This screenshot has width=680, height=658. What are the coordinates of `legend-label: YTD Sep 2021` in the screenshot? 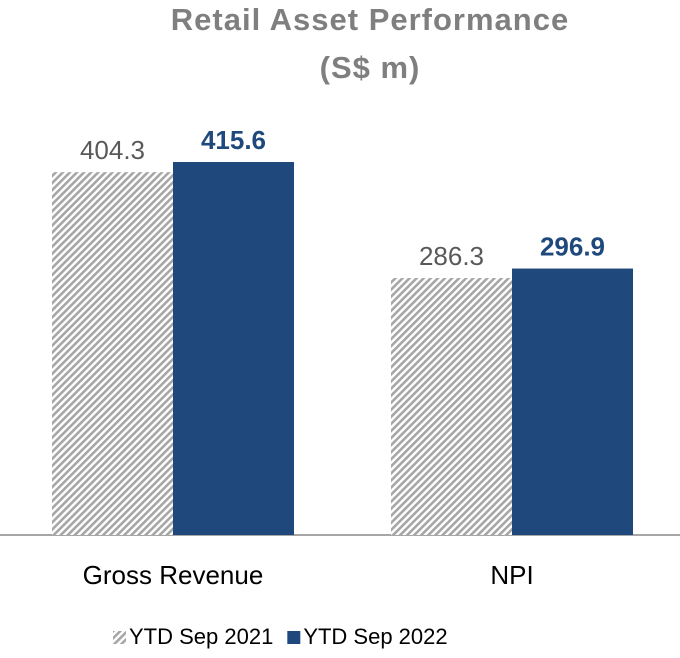 It's located at (201, 636).